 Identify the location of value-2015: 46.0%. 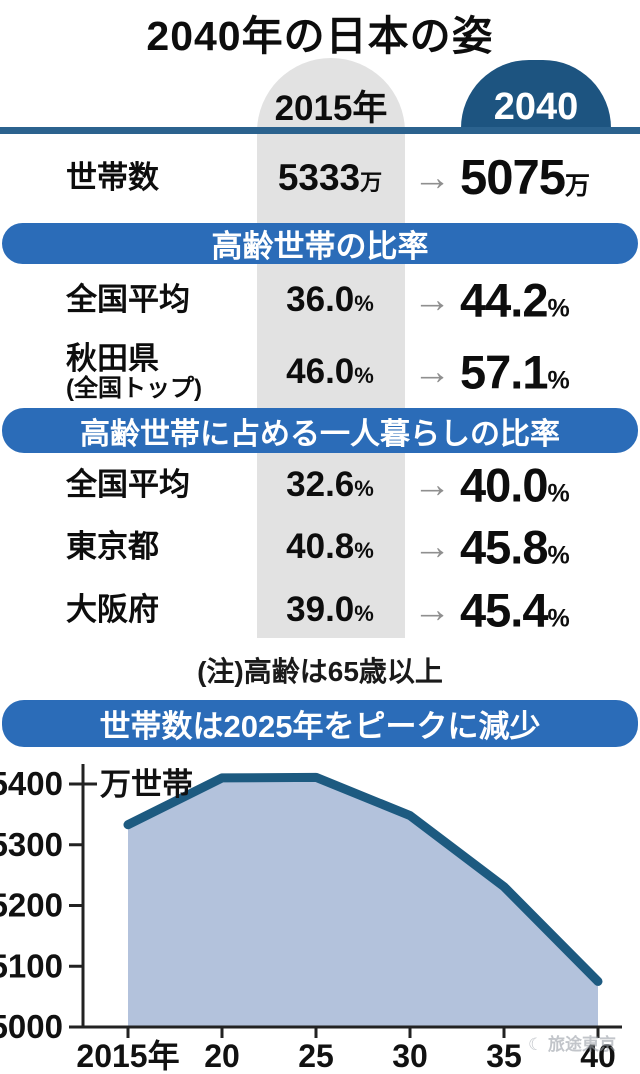
(330, 372).